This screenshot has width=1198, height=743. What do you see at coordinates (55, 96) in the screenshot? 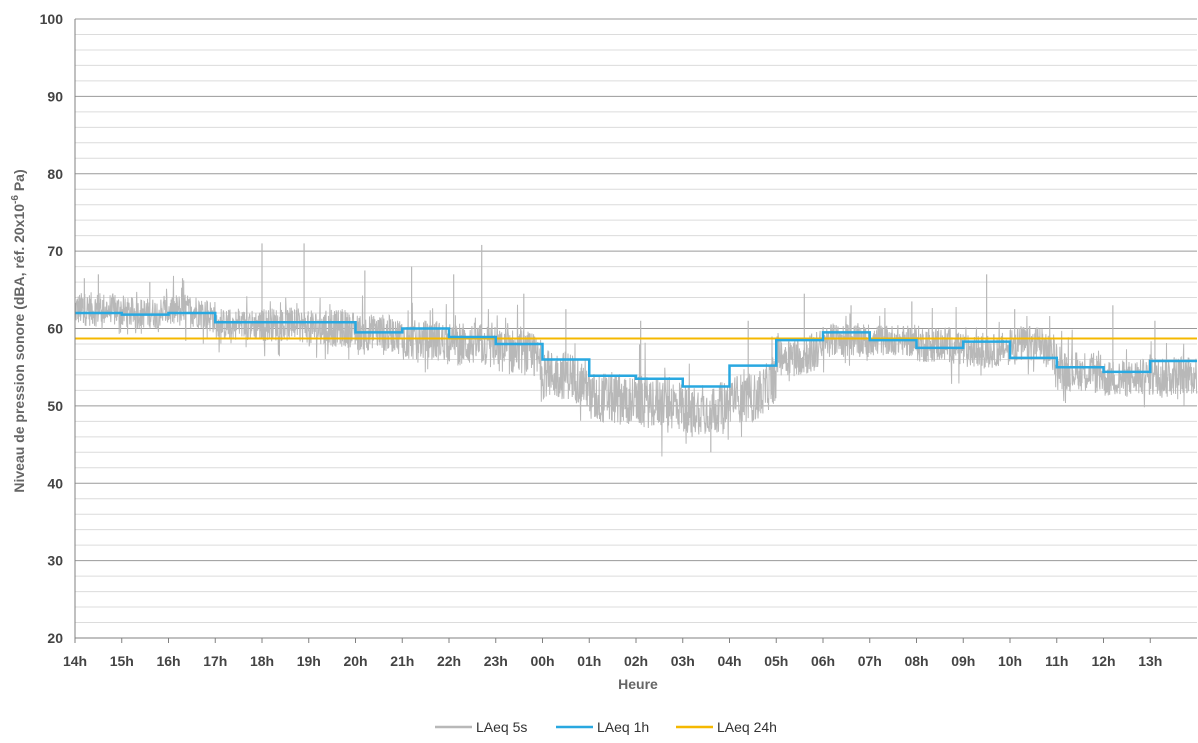
I see `y-tick-label: 90` at bounding box center [55, 96].